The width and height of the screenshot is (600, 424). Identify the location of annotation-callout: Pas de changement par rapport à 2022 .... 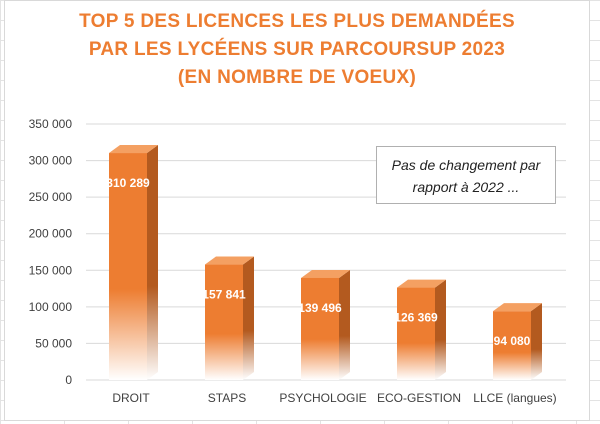
(466, 175).